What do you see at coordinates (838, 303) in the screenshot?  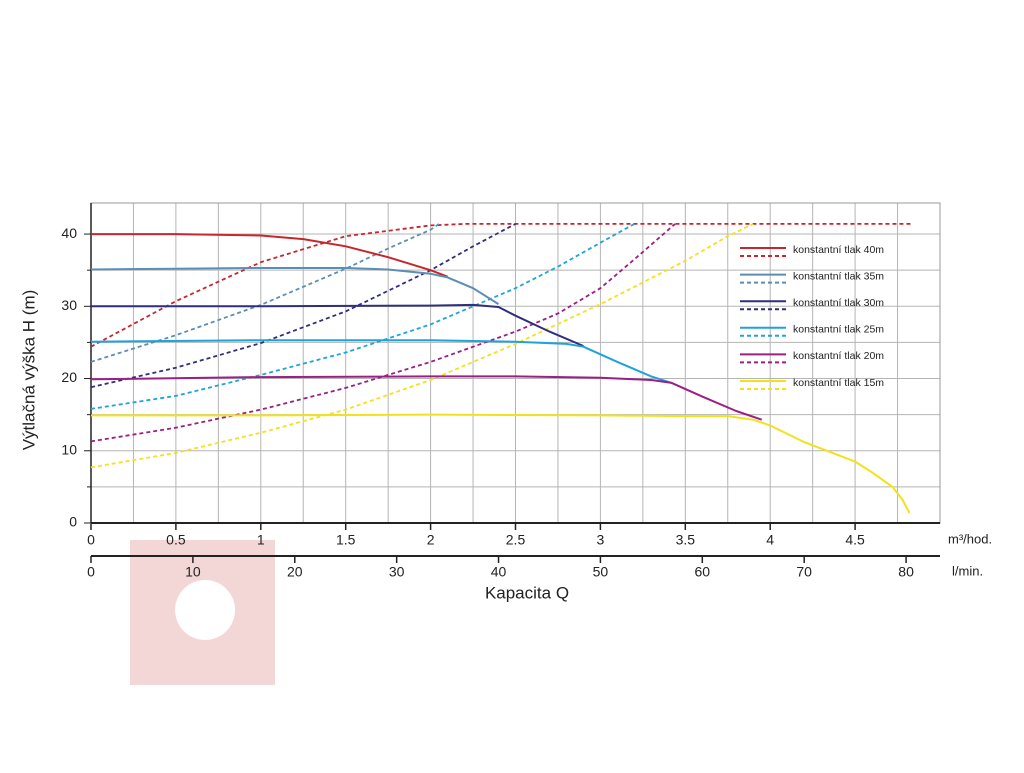 I see `legend-label: konstantní tlak 30m` at bounding box center [838, 303].